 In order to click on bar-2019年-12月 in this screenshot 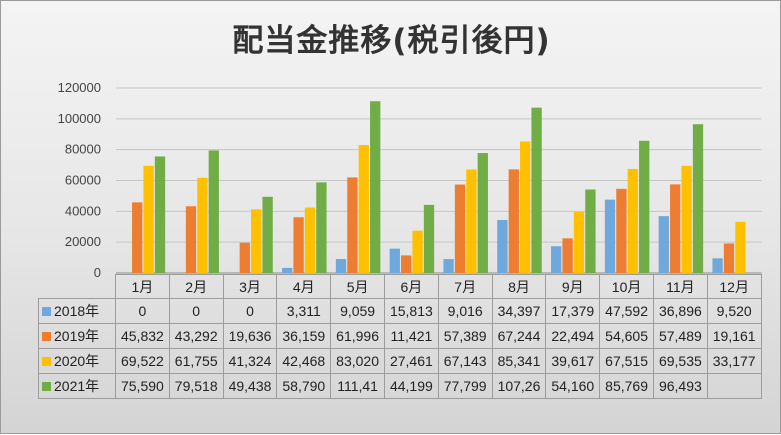, I will do `click(729, 258)`.